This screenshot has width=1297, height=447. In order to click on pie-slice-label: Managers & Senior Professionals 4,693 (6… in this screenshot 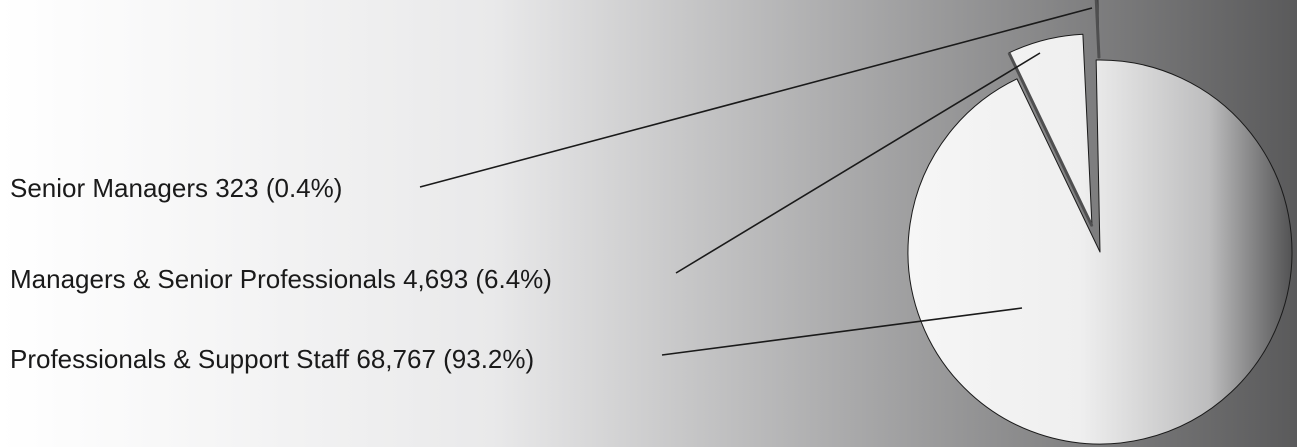, I will do `click(281, 279)`.